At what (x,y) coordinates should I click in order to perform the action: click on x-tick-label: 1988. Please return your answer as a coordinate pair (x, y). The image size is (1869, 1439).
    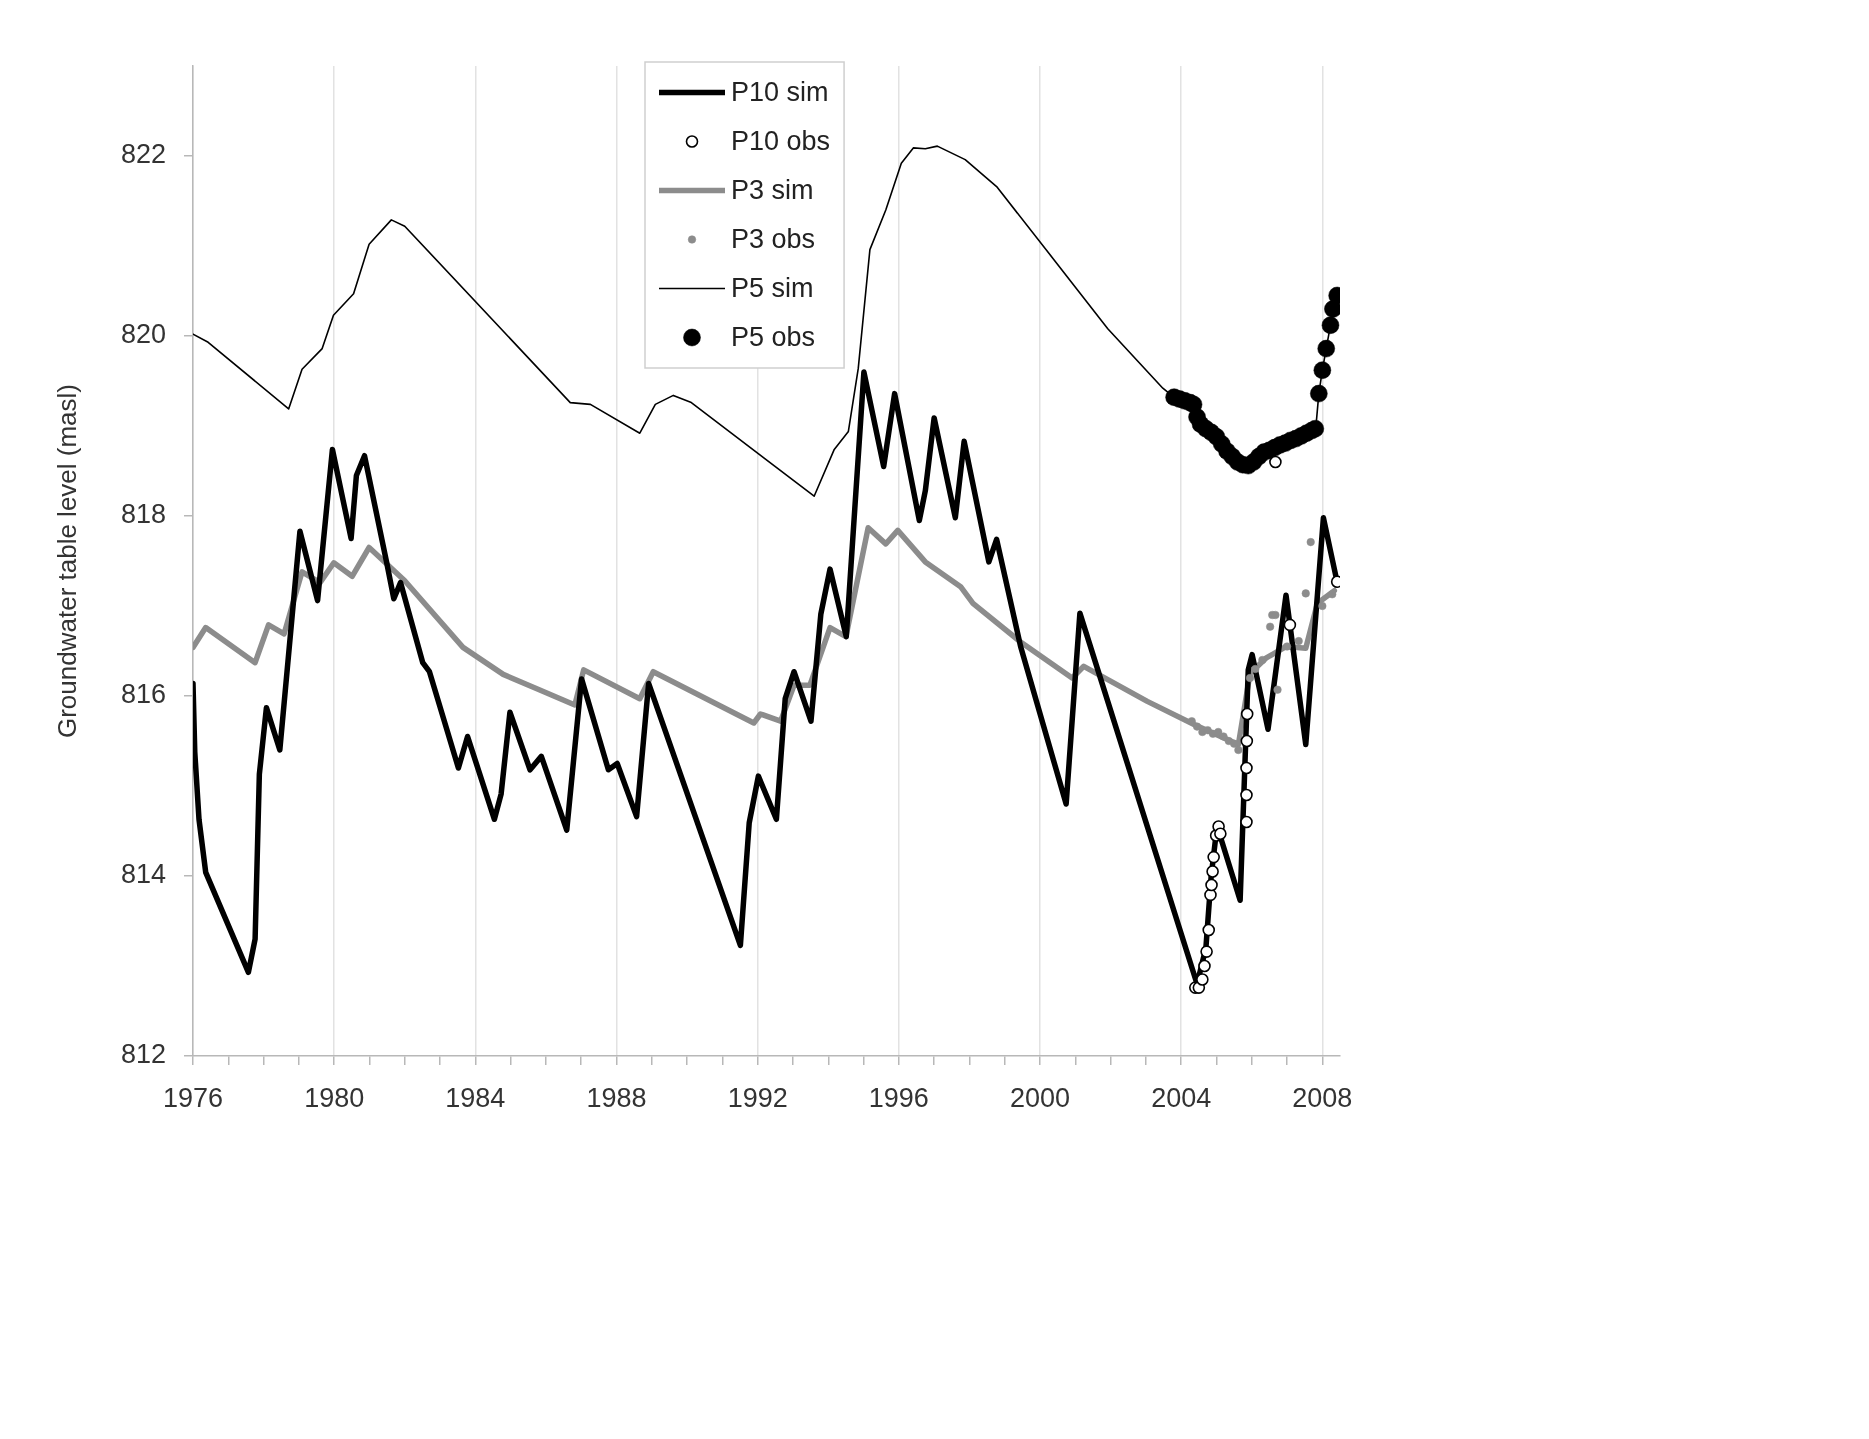
    Looking at the image, I should click on (616, 1097).